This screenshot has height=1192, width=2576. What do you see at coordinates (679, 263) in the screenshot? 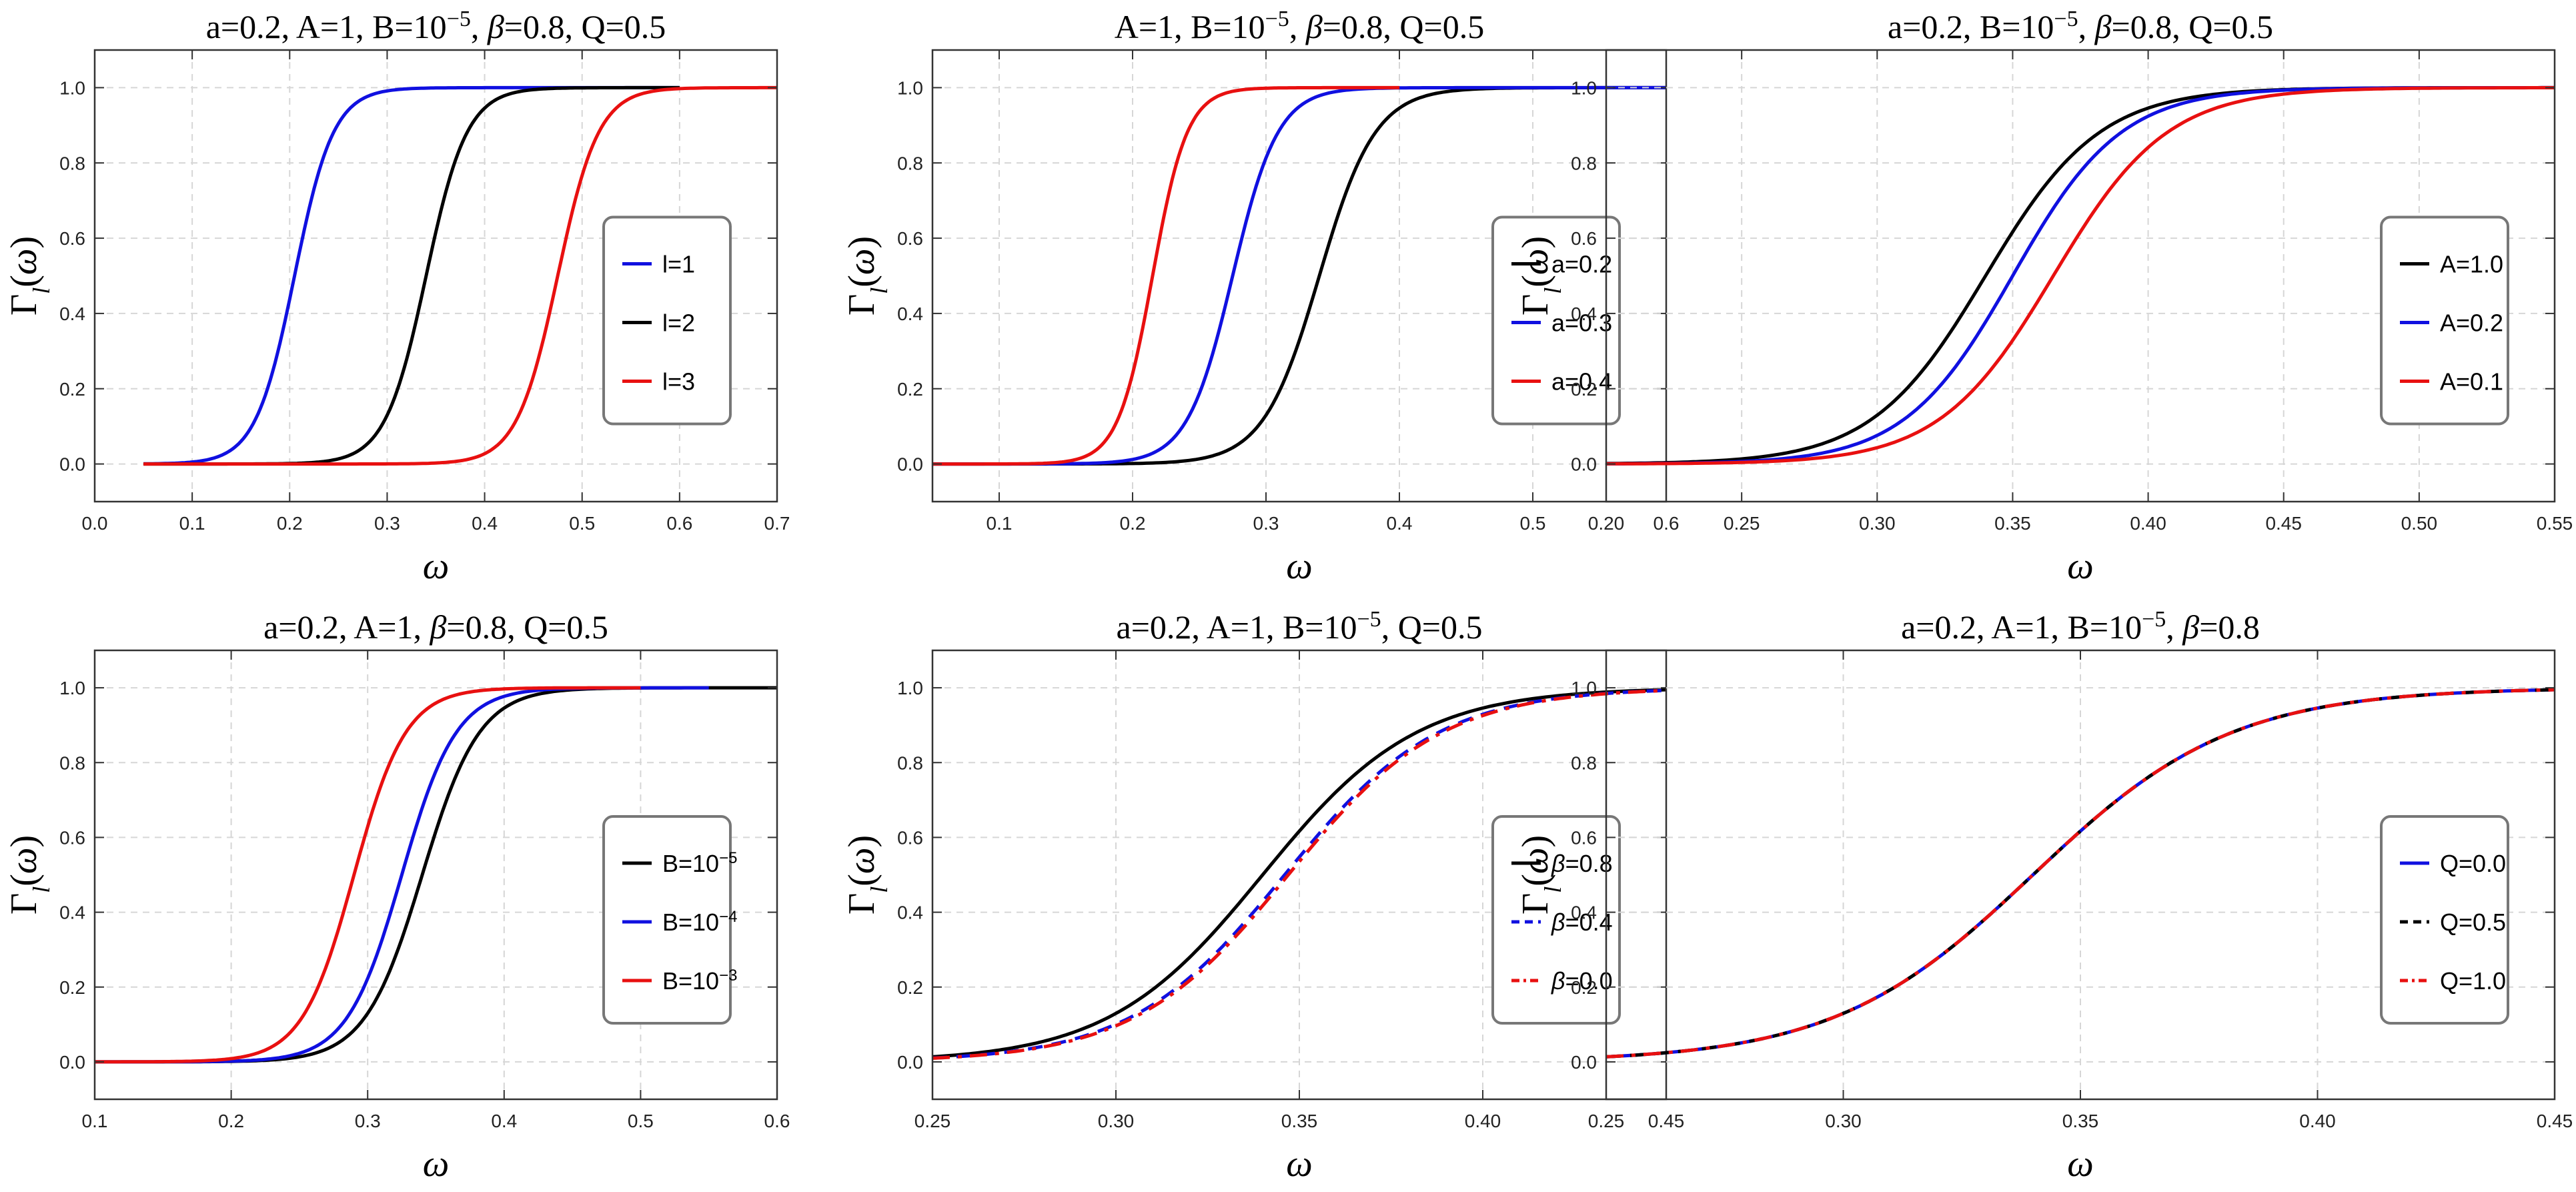
I see `legend-label-1: l=1` at bounding box center [679, 263].